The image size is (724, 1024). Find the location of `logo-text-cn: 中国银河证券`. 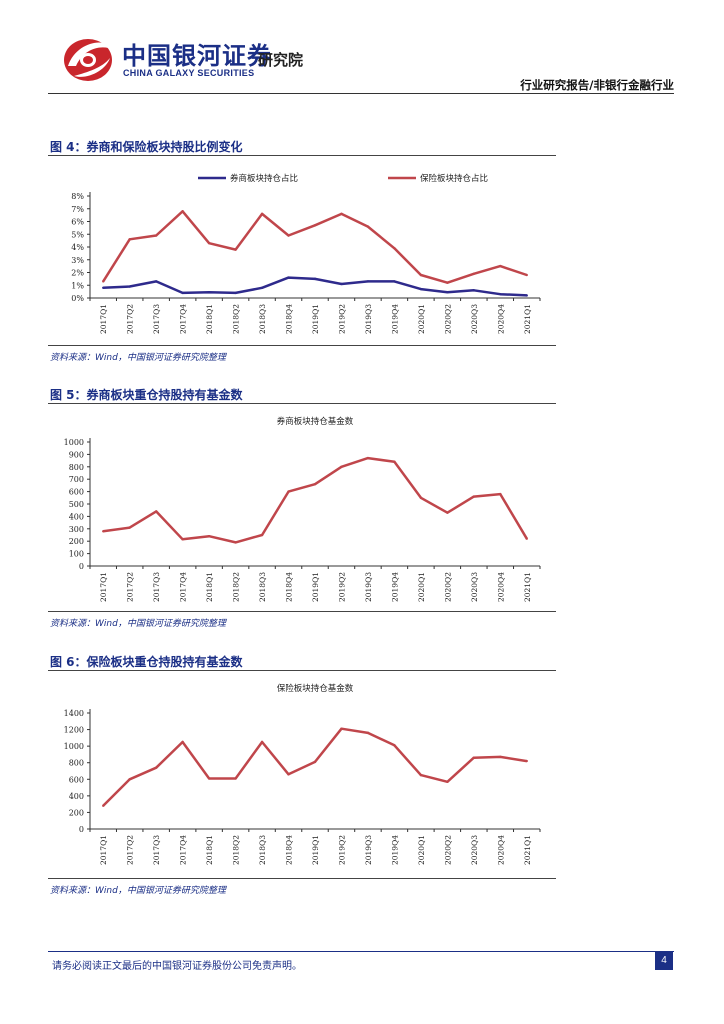

logo-text-cn: 中国银河证券 is located at coordinates (197, 56).